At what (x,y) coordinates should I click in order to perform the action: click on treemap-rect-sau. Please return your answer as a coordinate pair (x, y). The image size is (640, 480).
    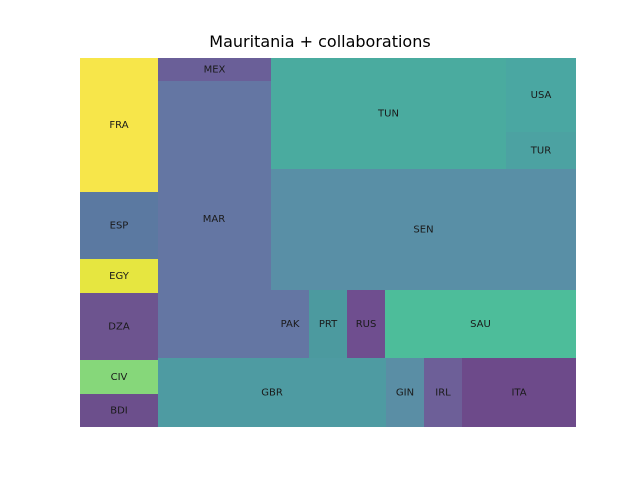
    Looking at the image, I should click on (480, 324).